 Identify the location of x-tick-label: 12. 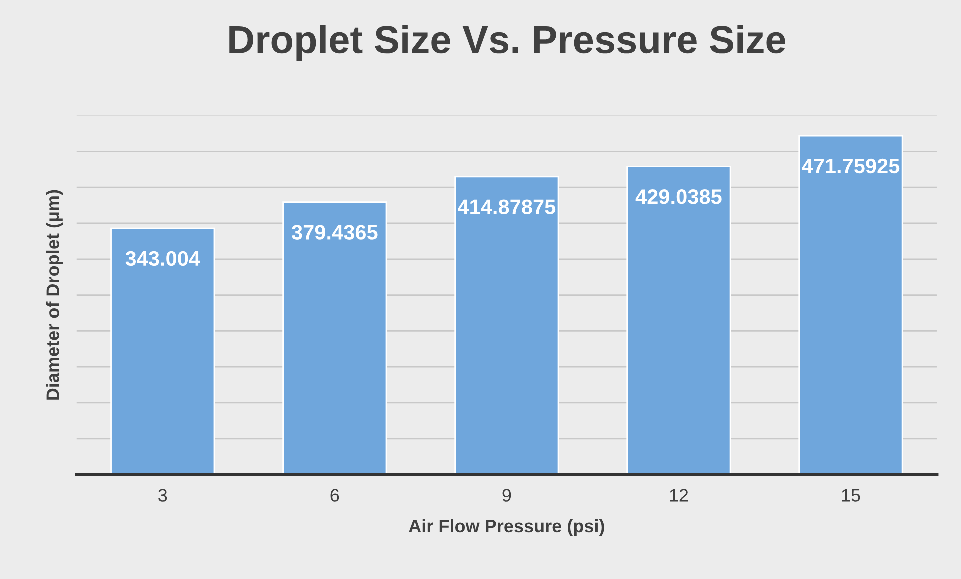
(679, 495).